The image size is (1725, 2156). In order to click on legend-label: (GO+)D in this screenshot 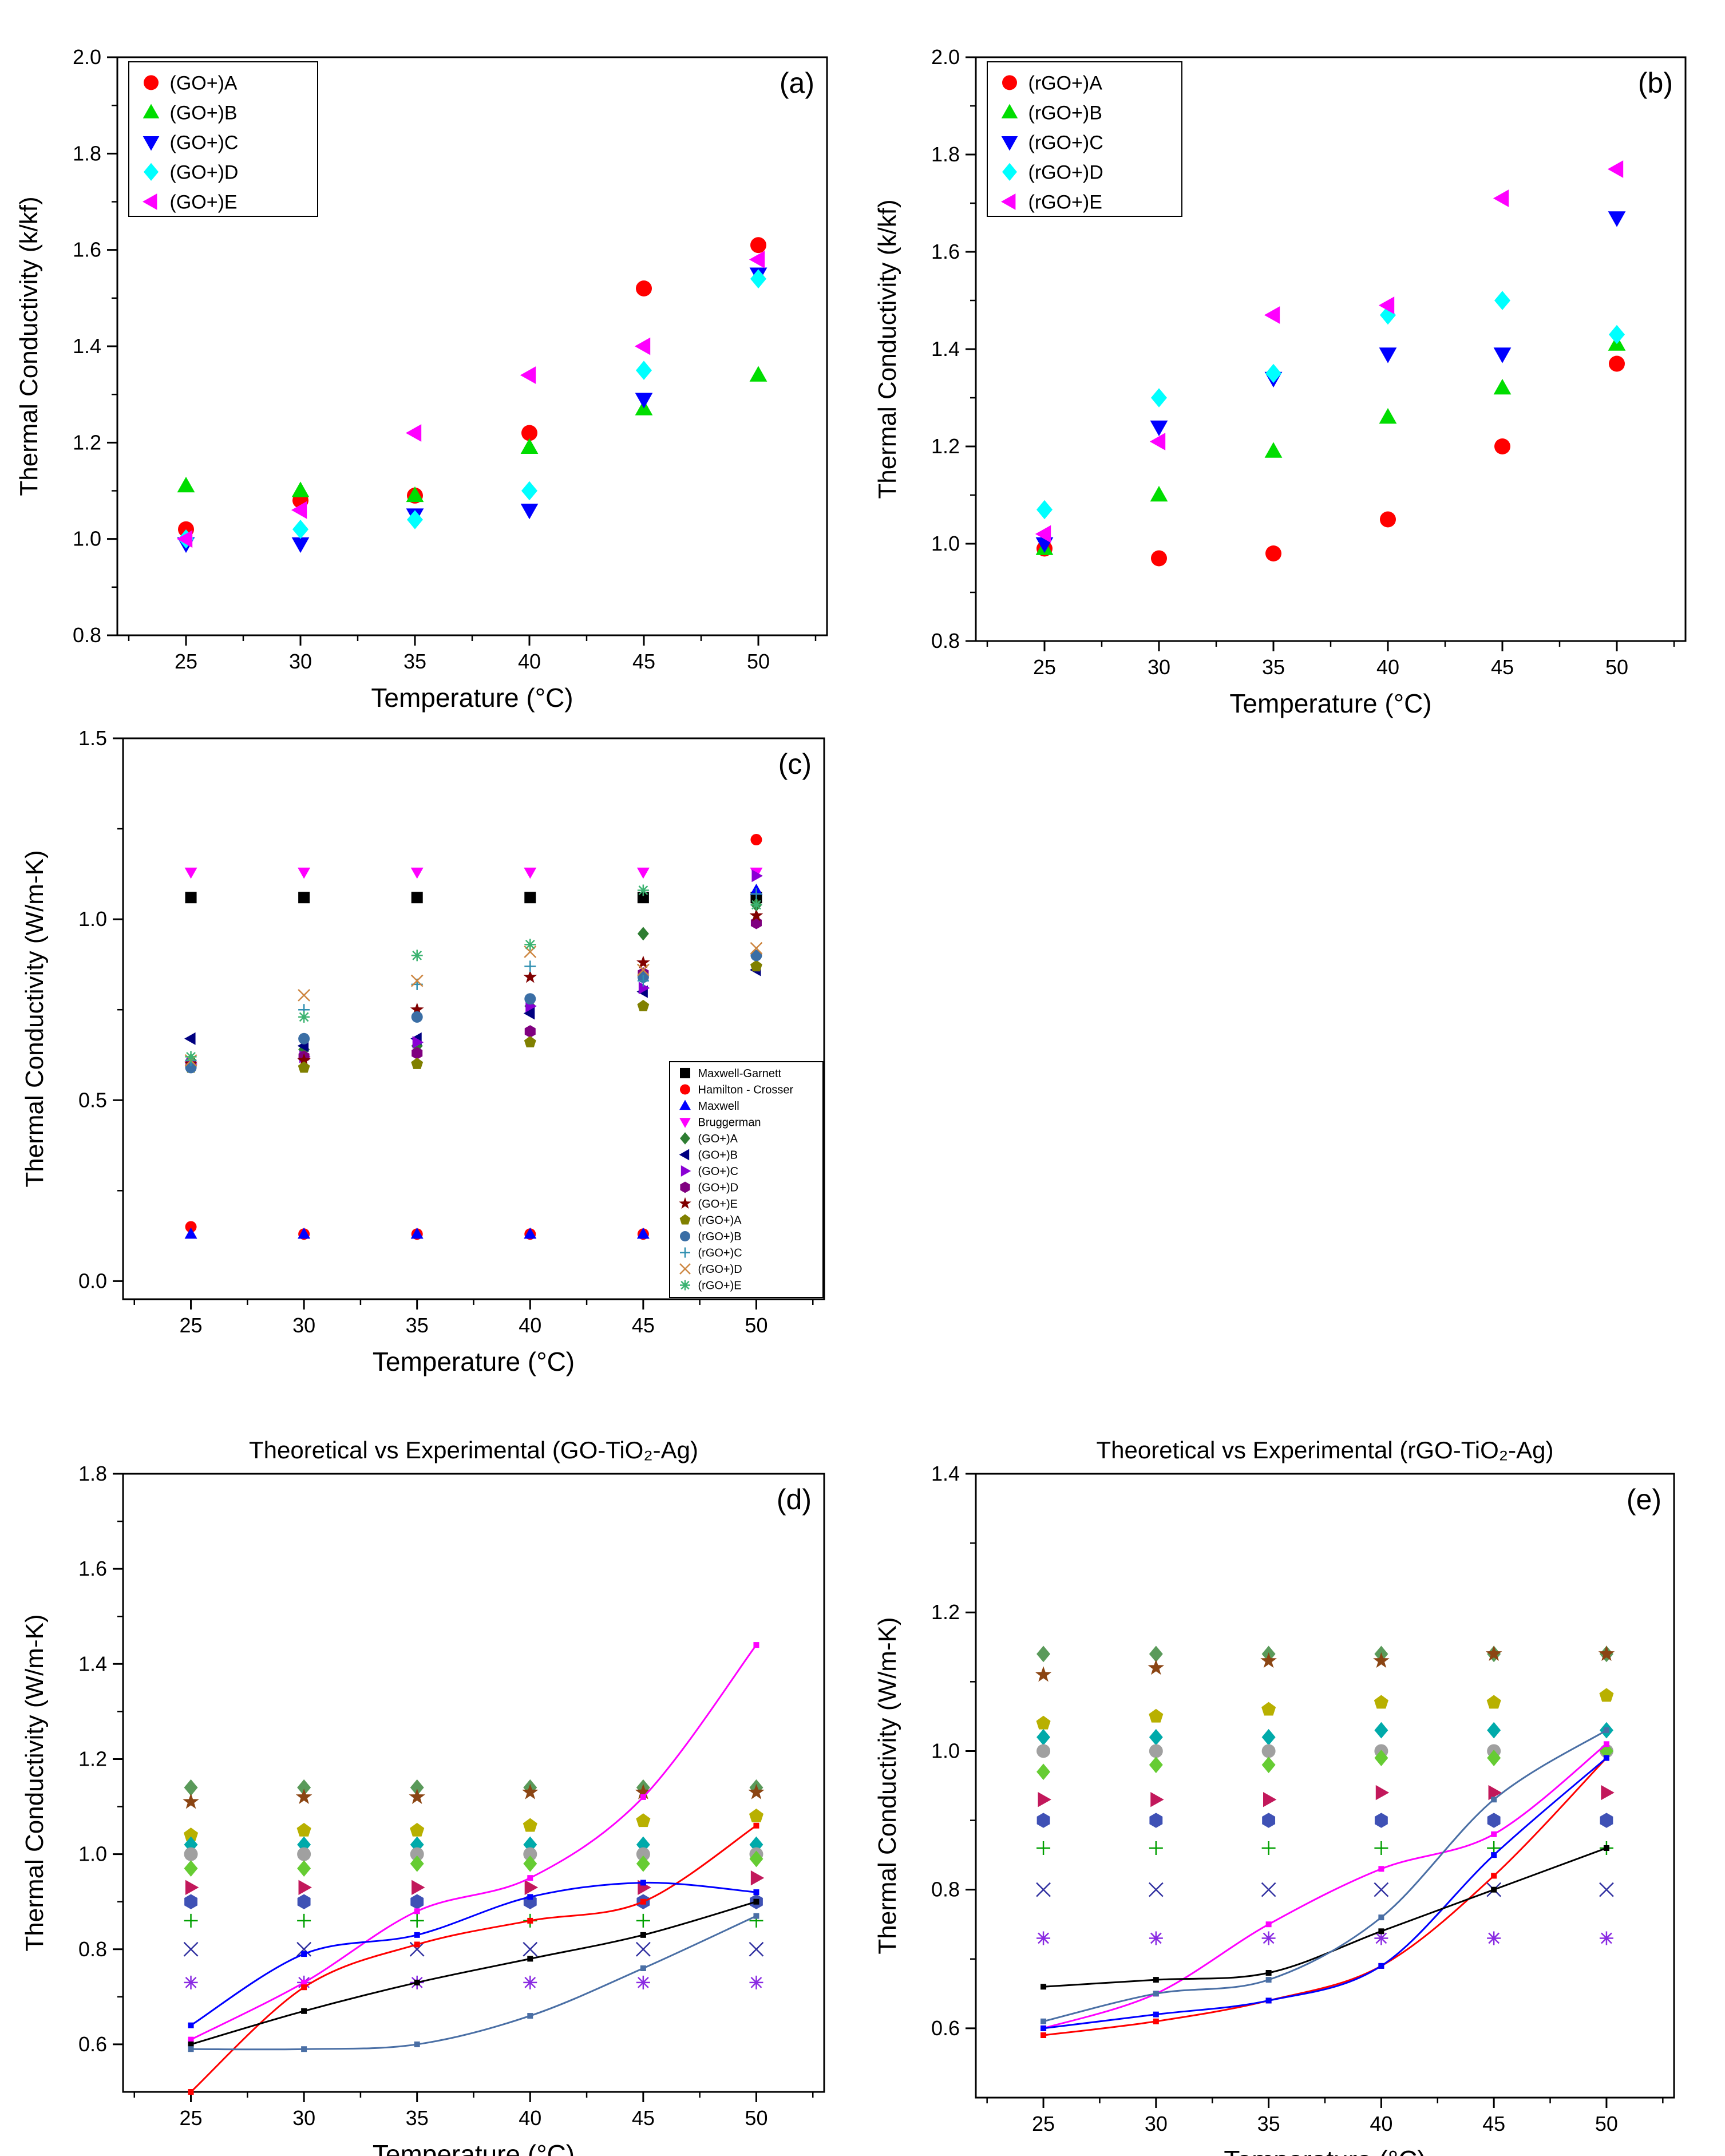, I will do `click(204, 172)`.